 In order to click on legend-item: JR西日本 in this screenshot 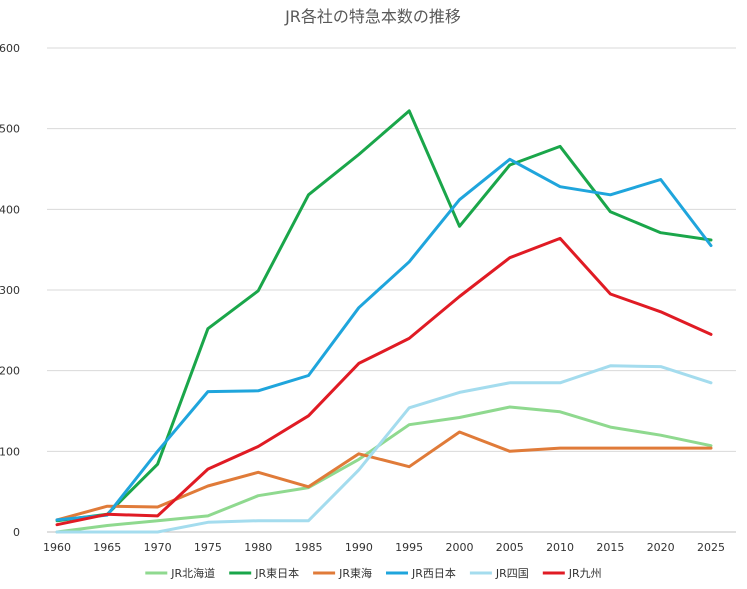, I will do `click(421, 573)`.